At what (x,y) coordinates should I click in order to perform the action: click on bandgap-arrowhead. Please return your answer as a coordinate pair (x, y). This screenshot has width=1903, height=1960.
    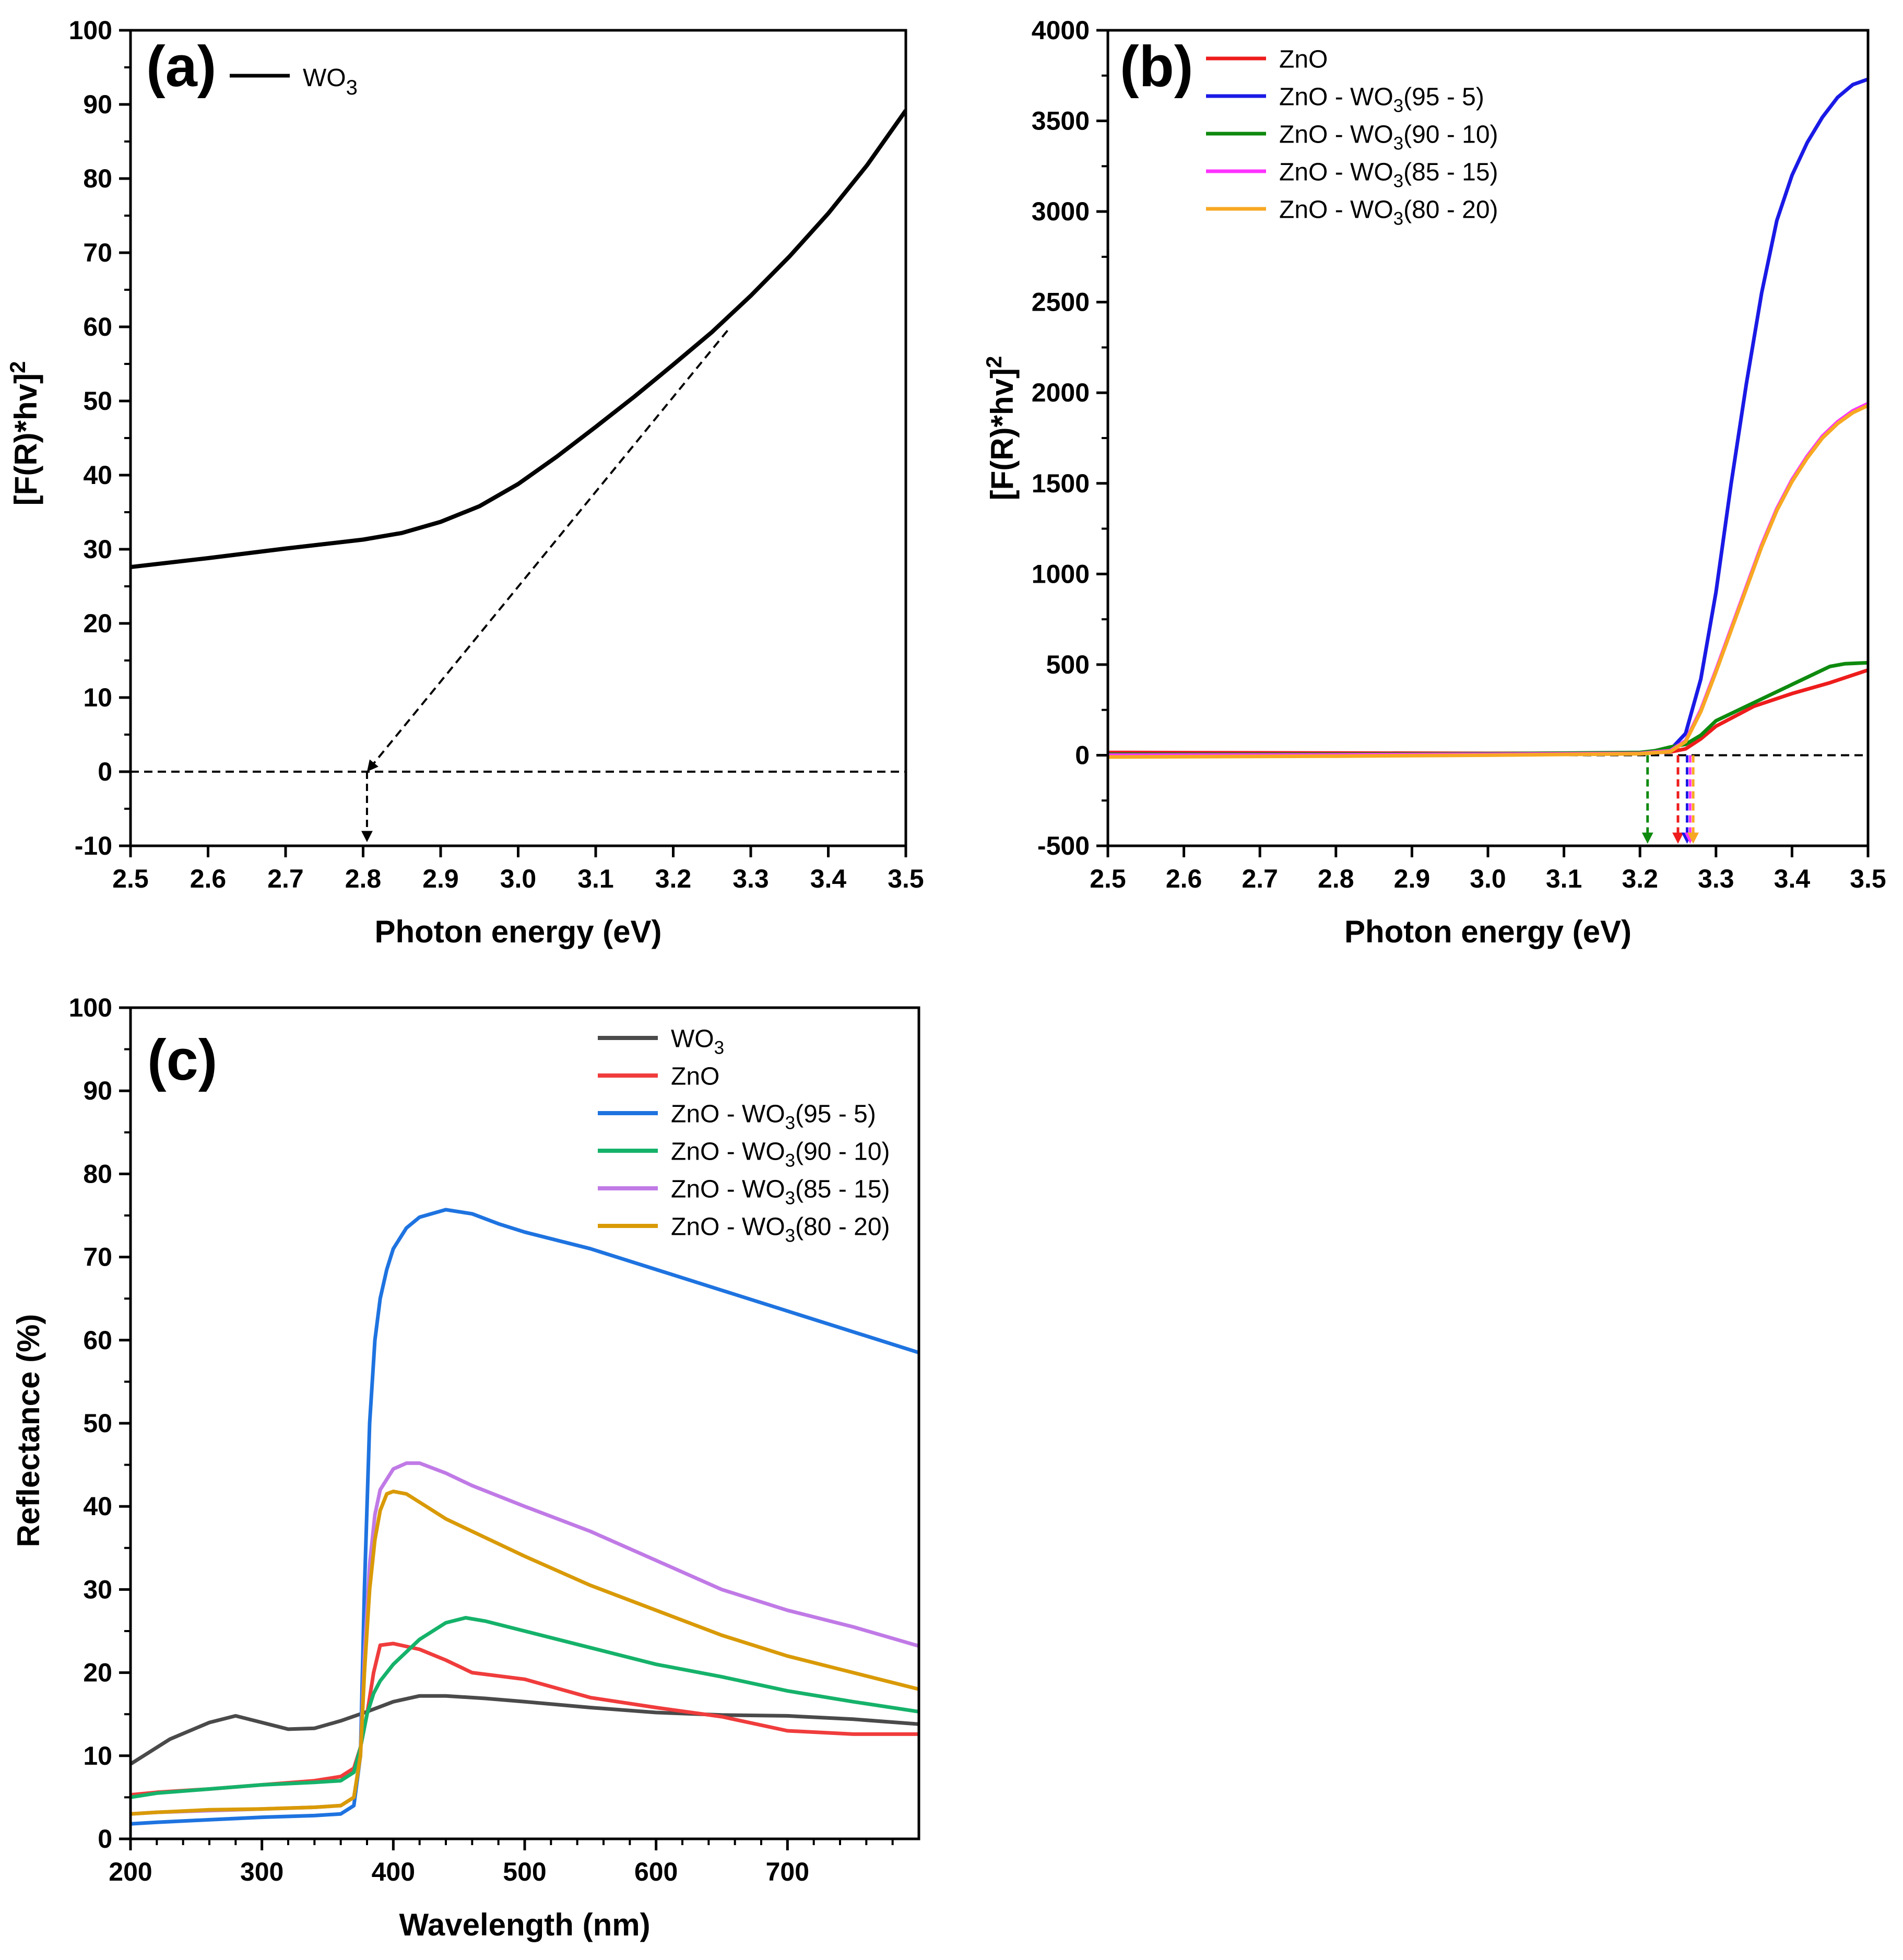
    Looking at the image, I should click on (367, 836).